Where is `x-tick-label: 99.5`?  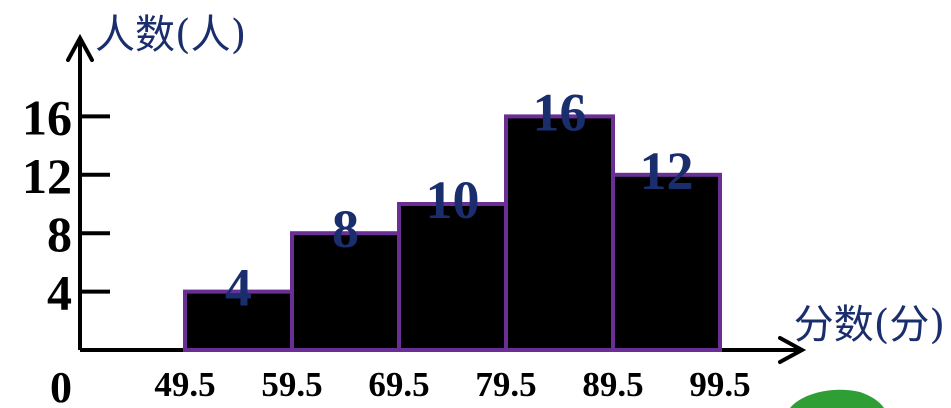
x-tick-label: 99.5 is located at coordinates (719, 384).